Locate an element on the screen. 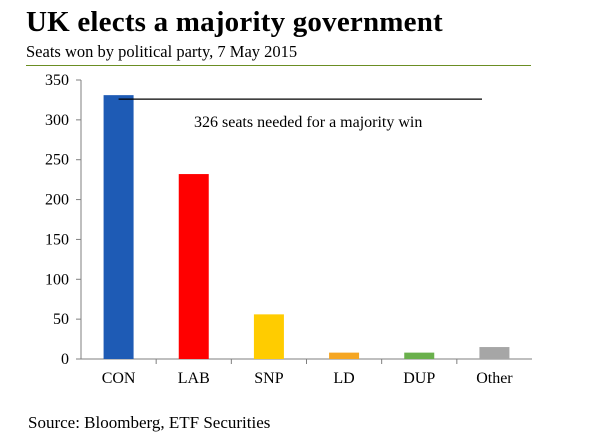  x-axis: CON LAB SNP LD DUP Other is located at coordinates (306, 372).